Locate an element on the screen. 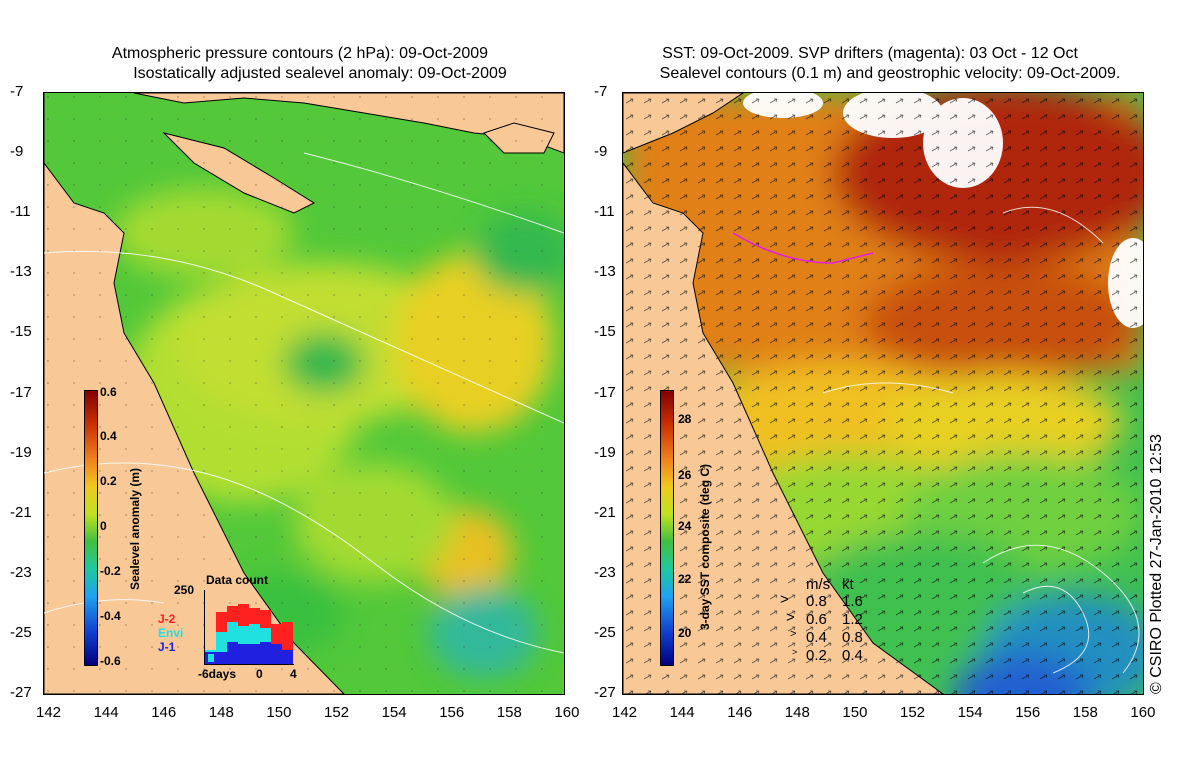 This screenshot has width=1200, height=780. velocity-legend-kt: 0.8 is located at coordinates (852, 637).